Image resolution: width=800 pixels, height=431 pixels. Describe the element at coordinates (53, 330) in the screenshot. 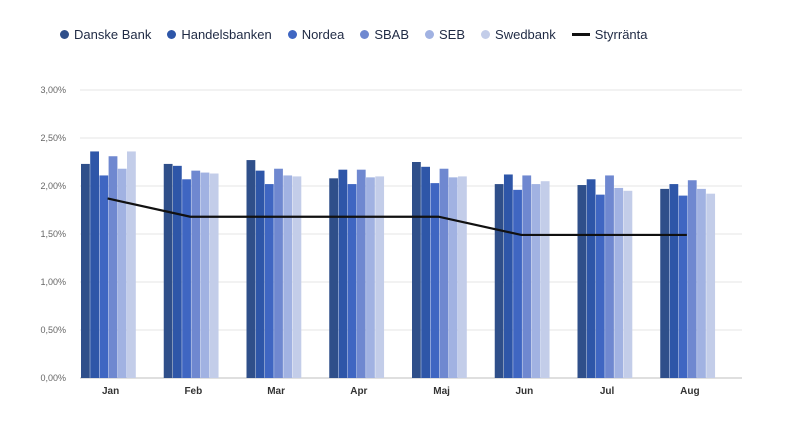

I see `y-tick-label: 0,50%` at that location.